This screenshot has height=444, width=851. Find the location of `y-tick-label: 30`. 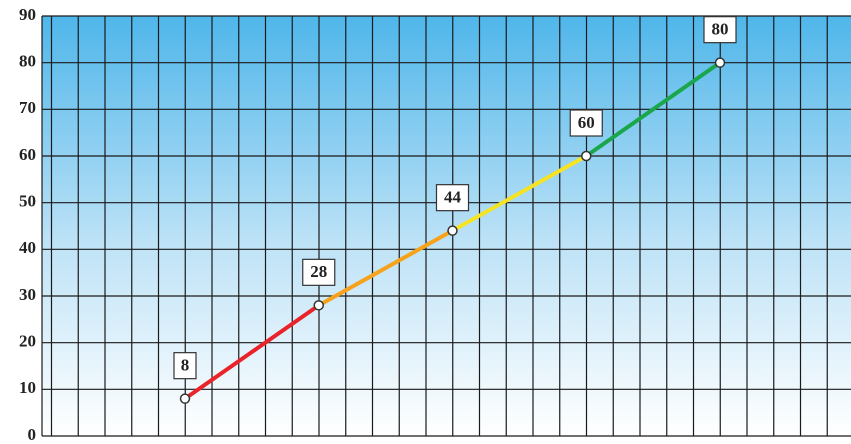

y-tick-label: 30 is located at coordinates (27, 294).